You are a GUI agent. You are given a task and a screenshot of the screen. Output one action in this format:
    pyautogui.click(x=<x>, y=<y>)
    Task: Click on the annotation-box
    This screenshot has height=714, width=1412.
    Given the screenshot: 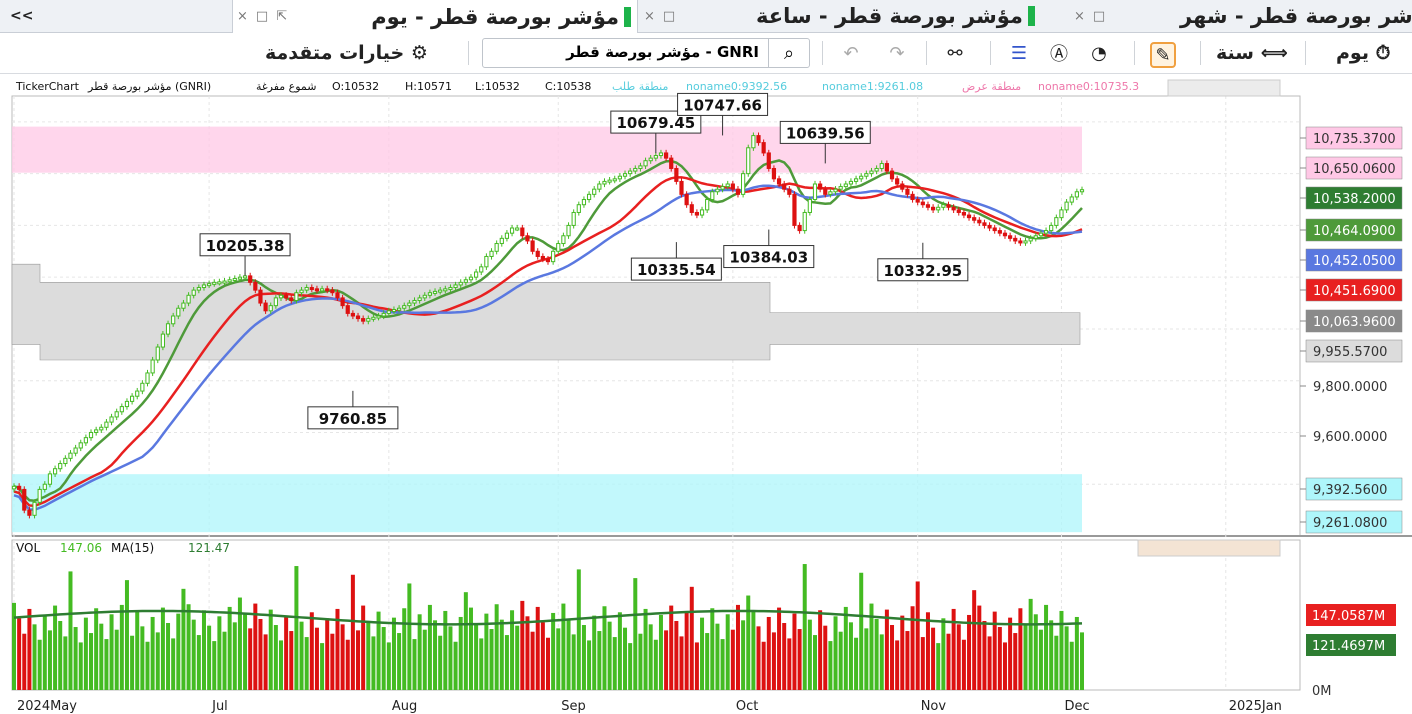 What is the action you would take?
    pyautogui.click(x=245, y=245)
    